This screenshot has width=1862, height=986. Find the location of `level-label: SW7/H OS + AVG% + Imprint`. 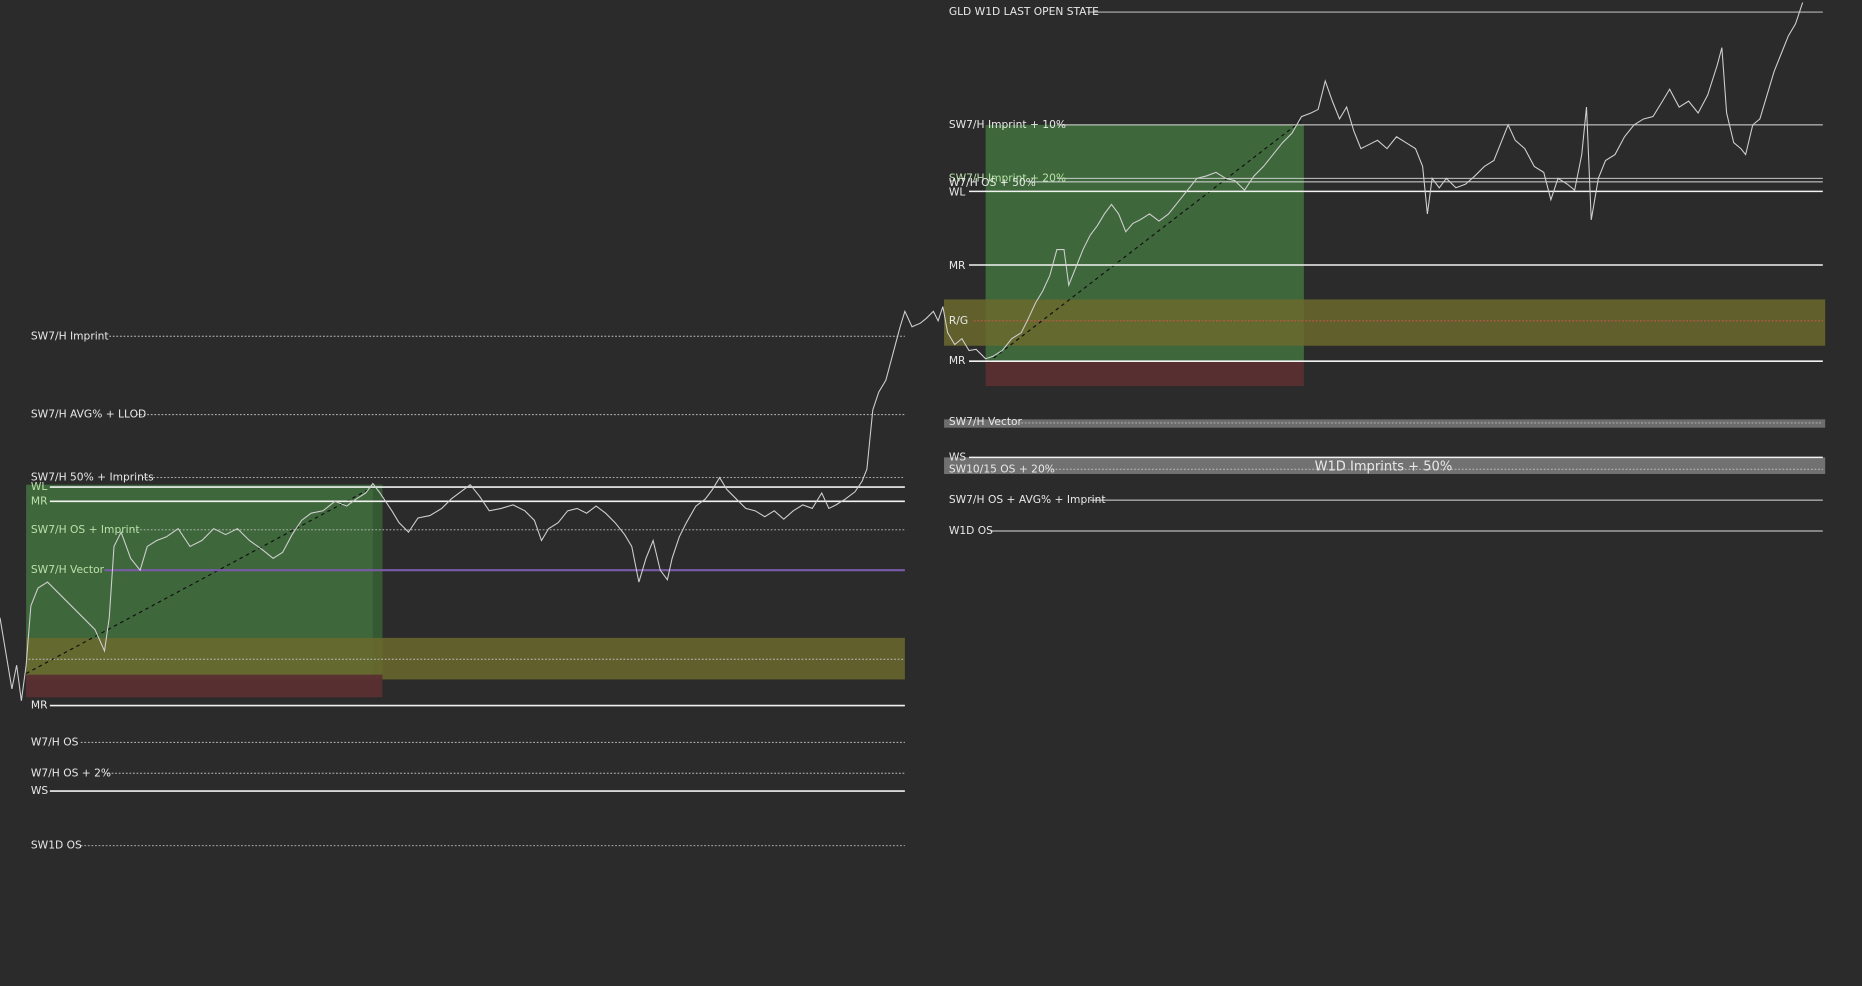

level-label: SW7/H OS + AVG% + Imprint is located at coordinates (1027, 499).